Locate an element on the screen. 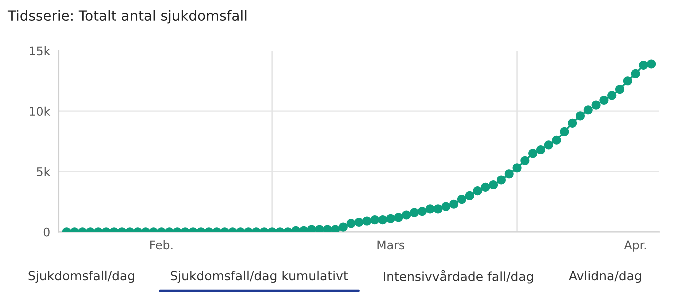  y-tick-label: 10k is located at coordinates (40, 111).